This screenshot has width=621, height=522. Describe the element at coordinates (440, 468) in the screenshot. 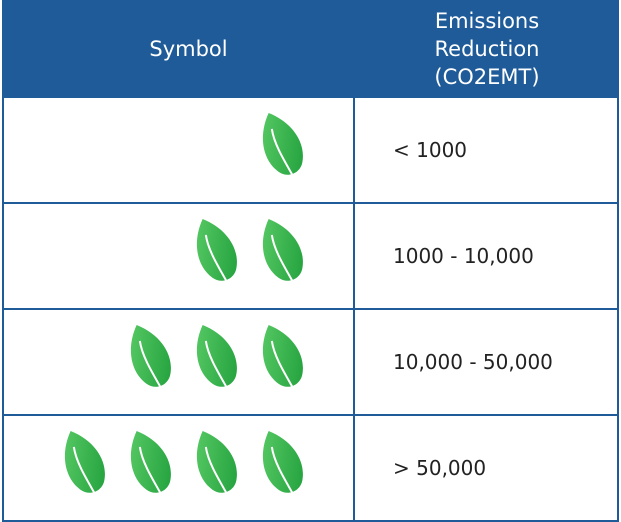

I see `value-cell: > 50,000` at that location.